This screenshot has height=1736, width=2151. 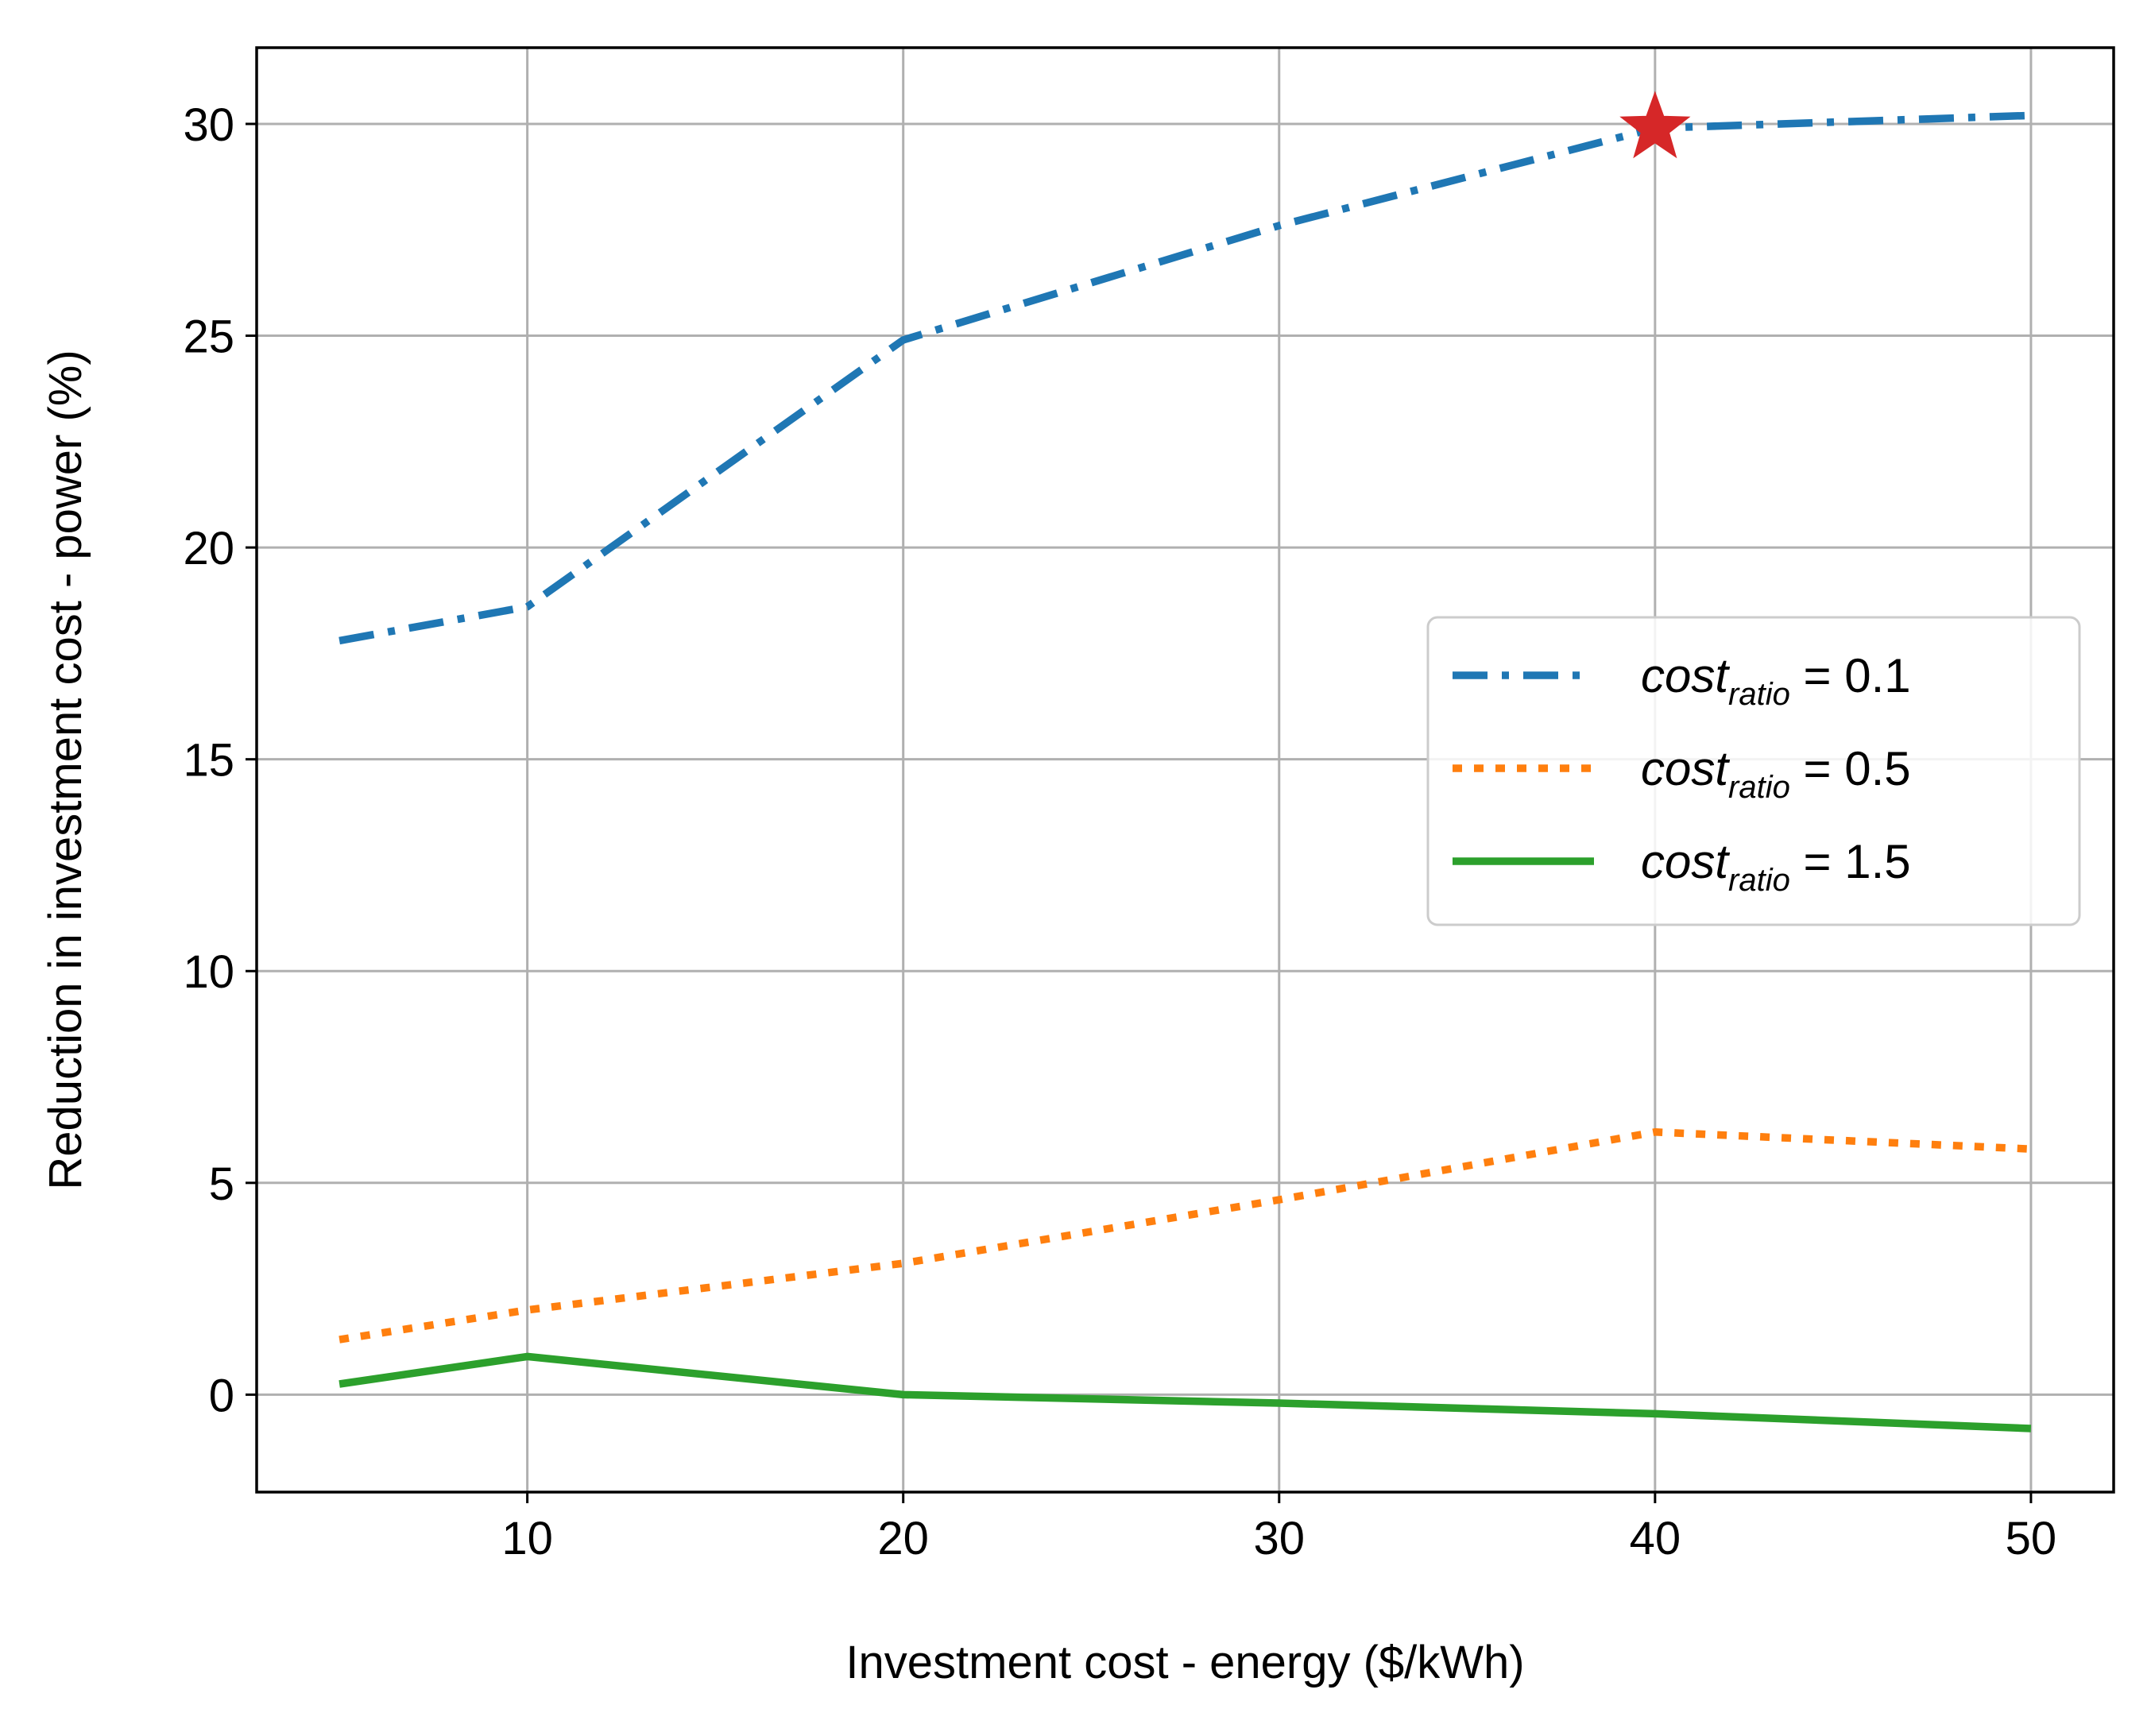 What do you see at coordinates (1776, 866) in the screenshot?
I see `legend-label-2: costratio = 1.5` at bounding box center [1776, 866].